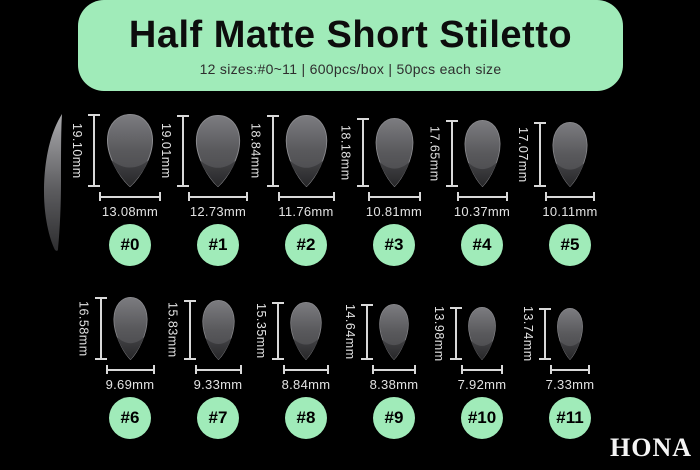 The height and width of the screenshot is (470, 700). What do you see at coordinates (218, 418) in the screenshot?
I see `size-badge: #7` at bounding box center [218, 418].